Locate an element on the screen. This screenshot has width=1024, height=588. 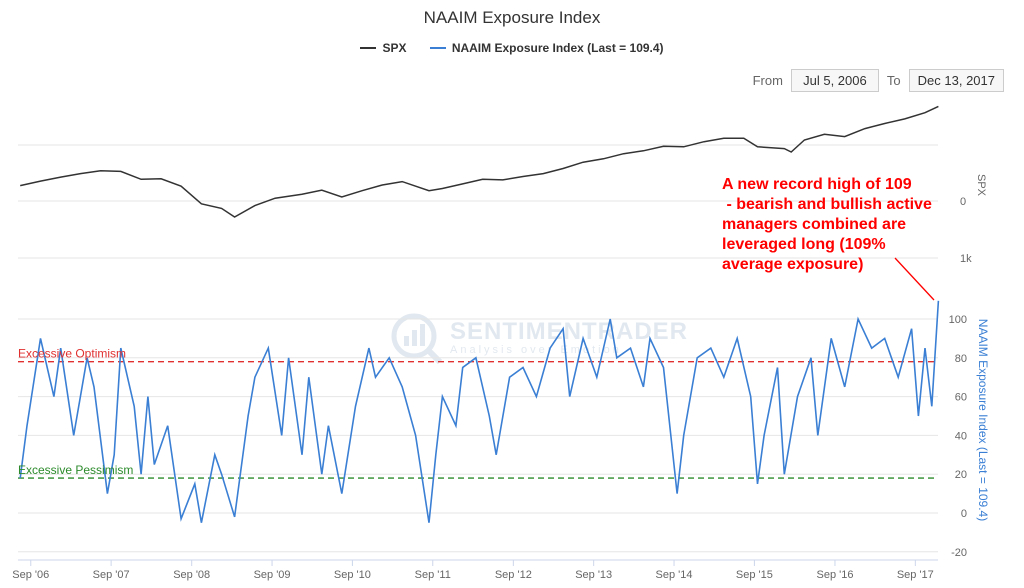
naaim-tick-label: 100 is located at coordinates (958, 320).